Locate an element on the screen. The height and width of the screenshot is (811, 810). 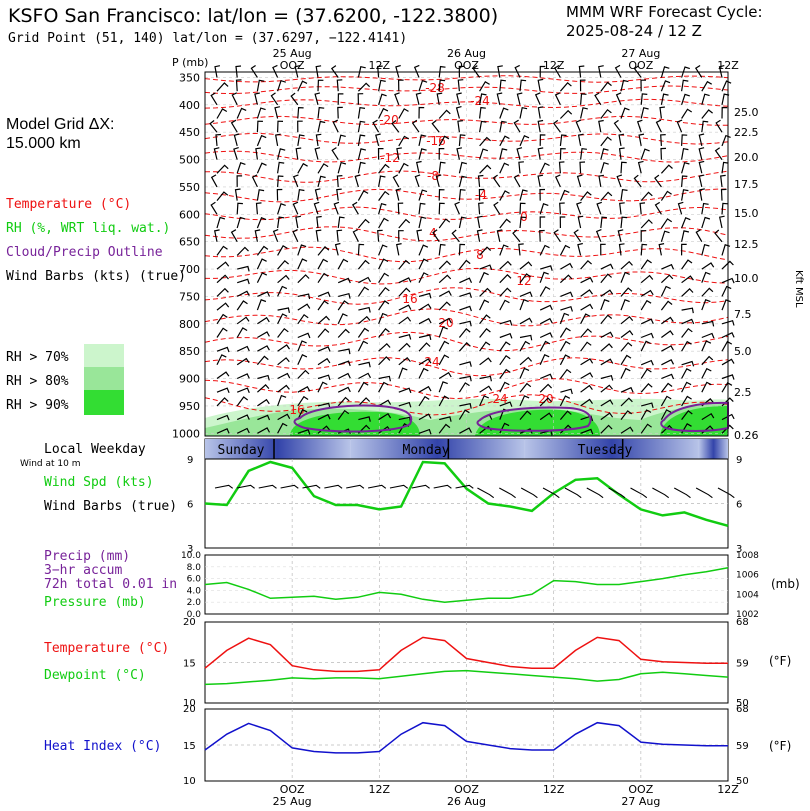
precip-pressure-panel: 10.0 8.0 6.04.0 2.0 0.0 1008 1006 1004 1002 (mb) is located at coordinates (490, 585).